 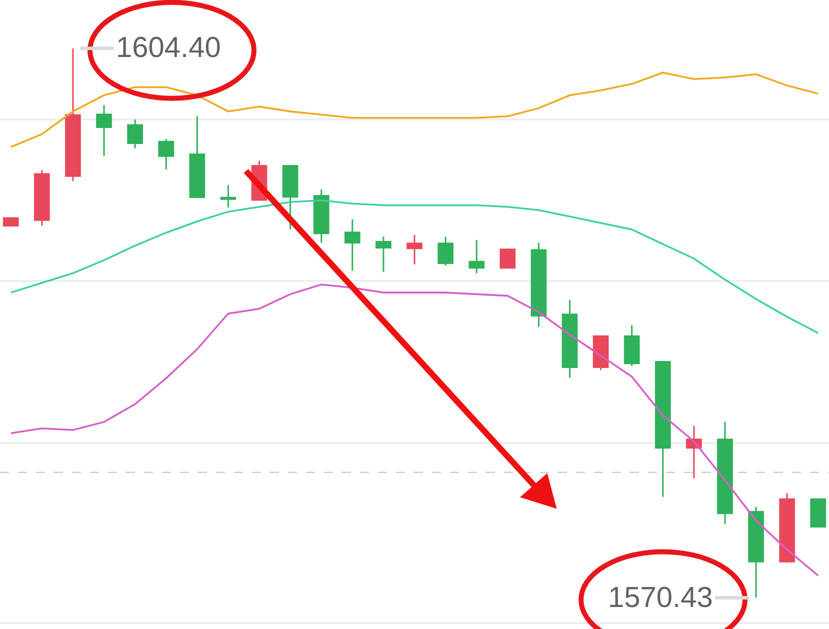 What do you see at coordinates (660, 598) in the screenshot?
I see `annotation: 1570.43` at bounding box center [660, 598].